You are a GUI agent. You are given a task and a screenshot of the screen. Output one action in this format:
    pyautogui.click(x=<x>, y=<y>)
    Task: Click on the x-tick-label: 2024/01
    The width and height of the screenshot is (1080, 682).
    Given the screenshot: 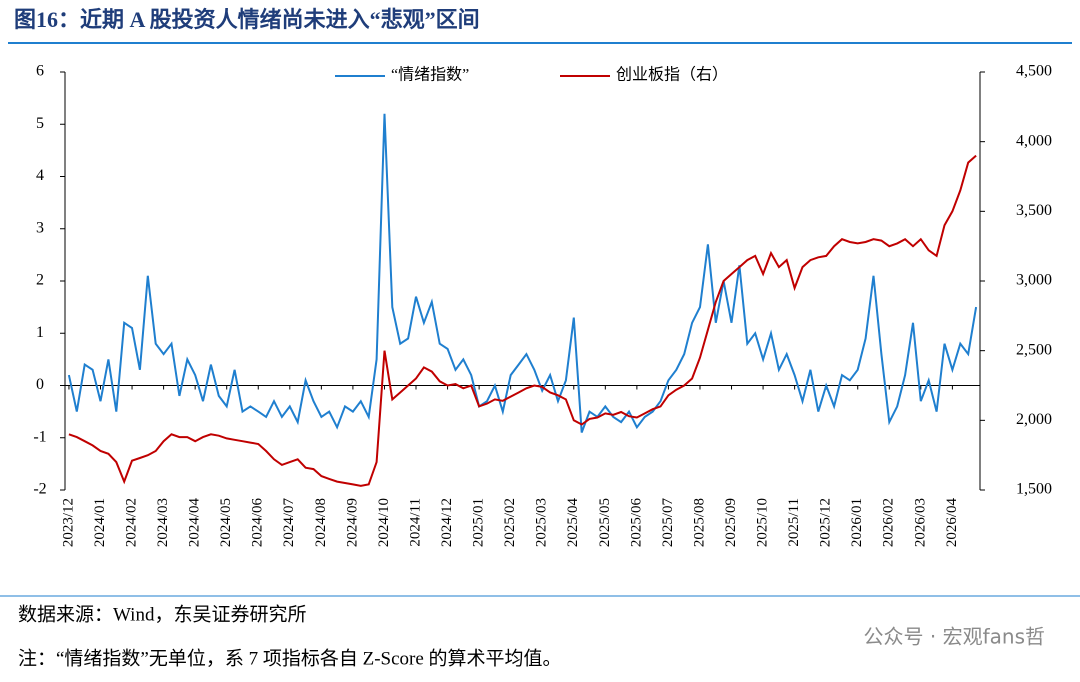 What is the action you would take?
    pyautogui.click(x=100, y=522)
    